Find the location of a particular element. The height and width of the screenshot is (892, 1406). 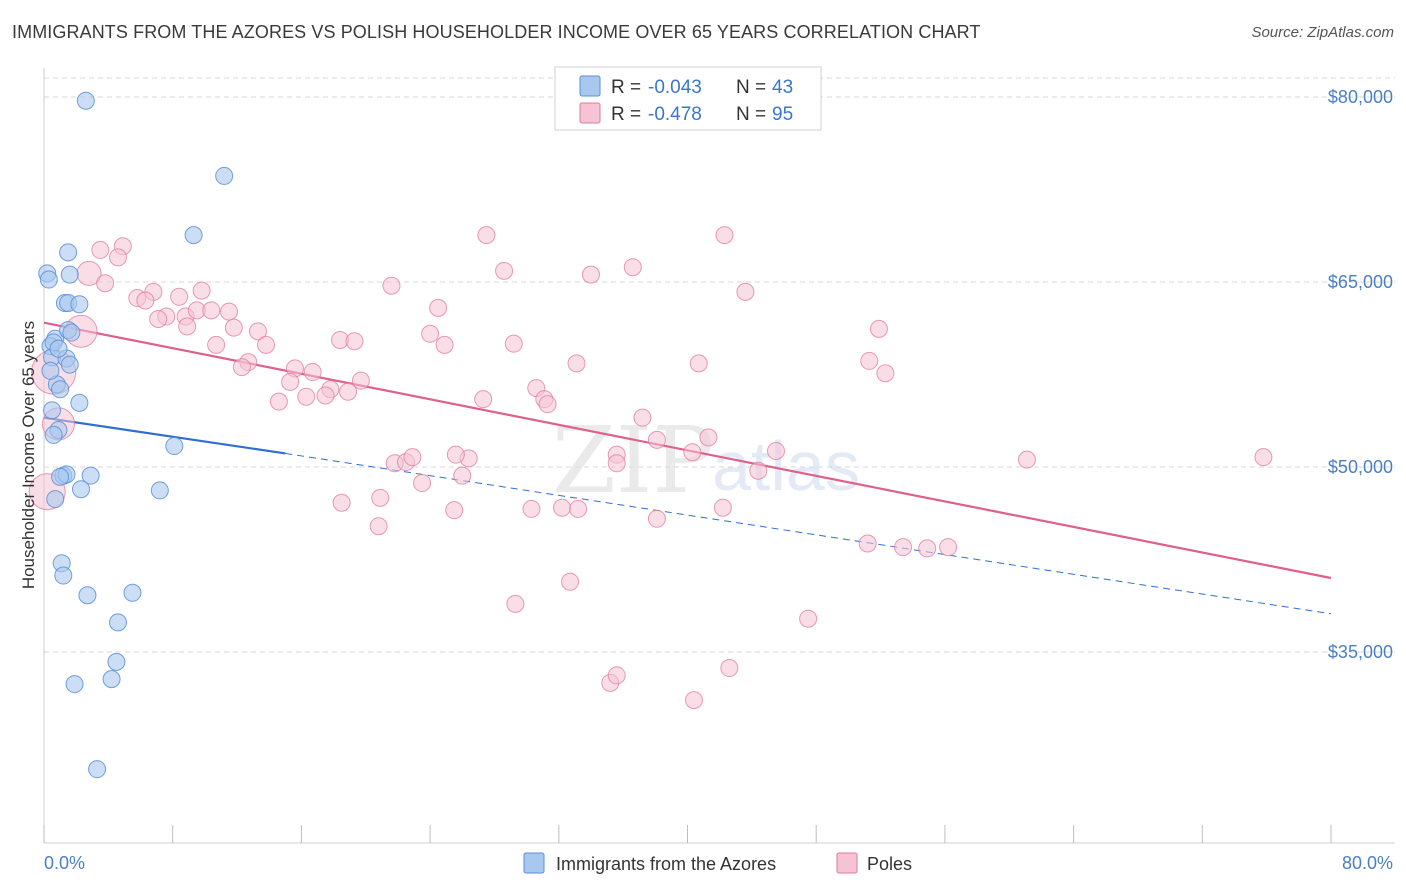

bottom-legend-swatch-azores is located at coordinates (534, 863).